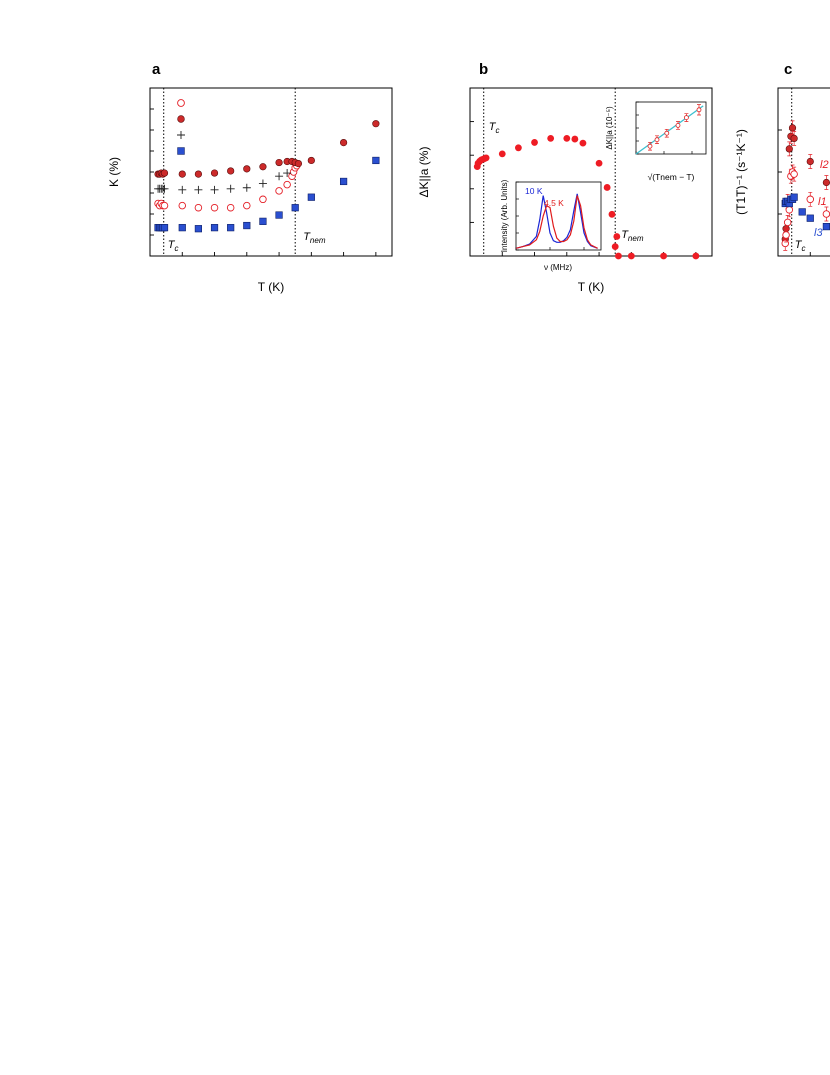 The height and width of the screenshot is (1075, 830). What do you see at coordinates (267, 176) in the screenshot?
I see `panel-a-marks` at bounding box center [267, 176].